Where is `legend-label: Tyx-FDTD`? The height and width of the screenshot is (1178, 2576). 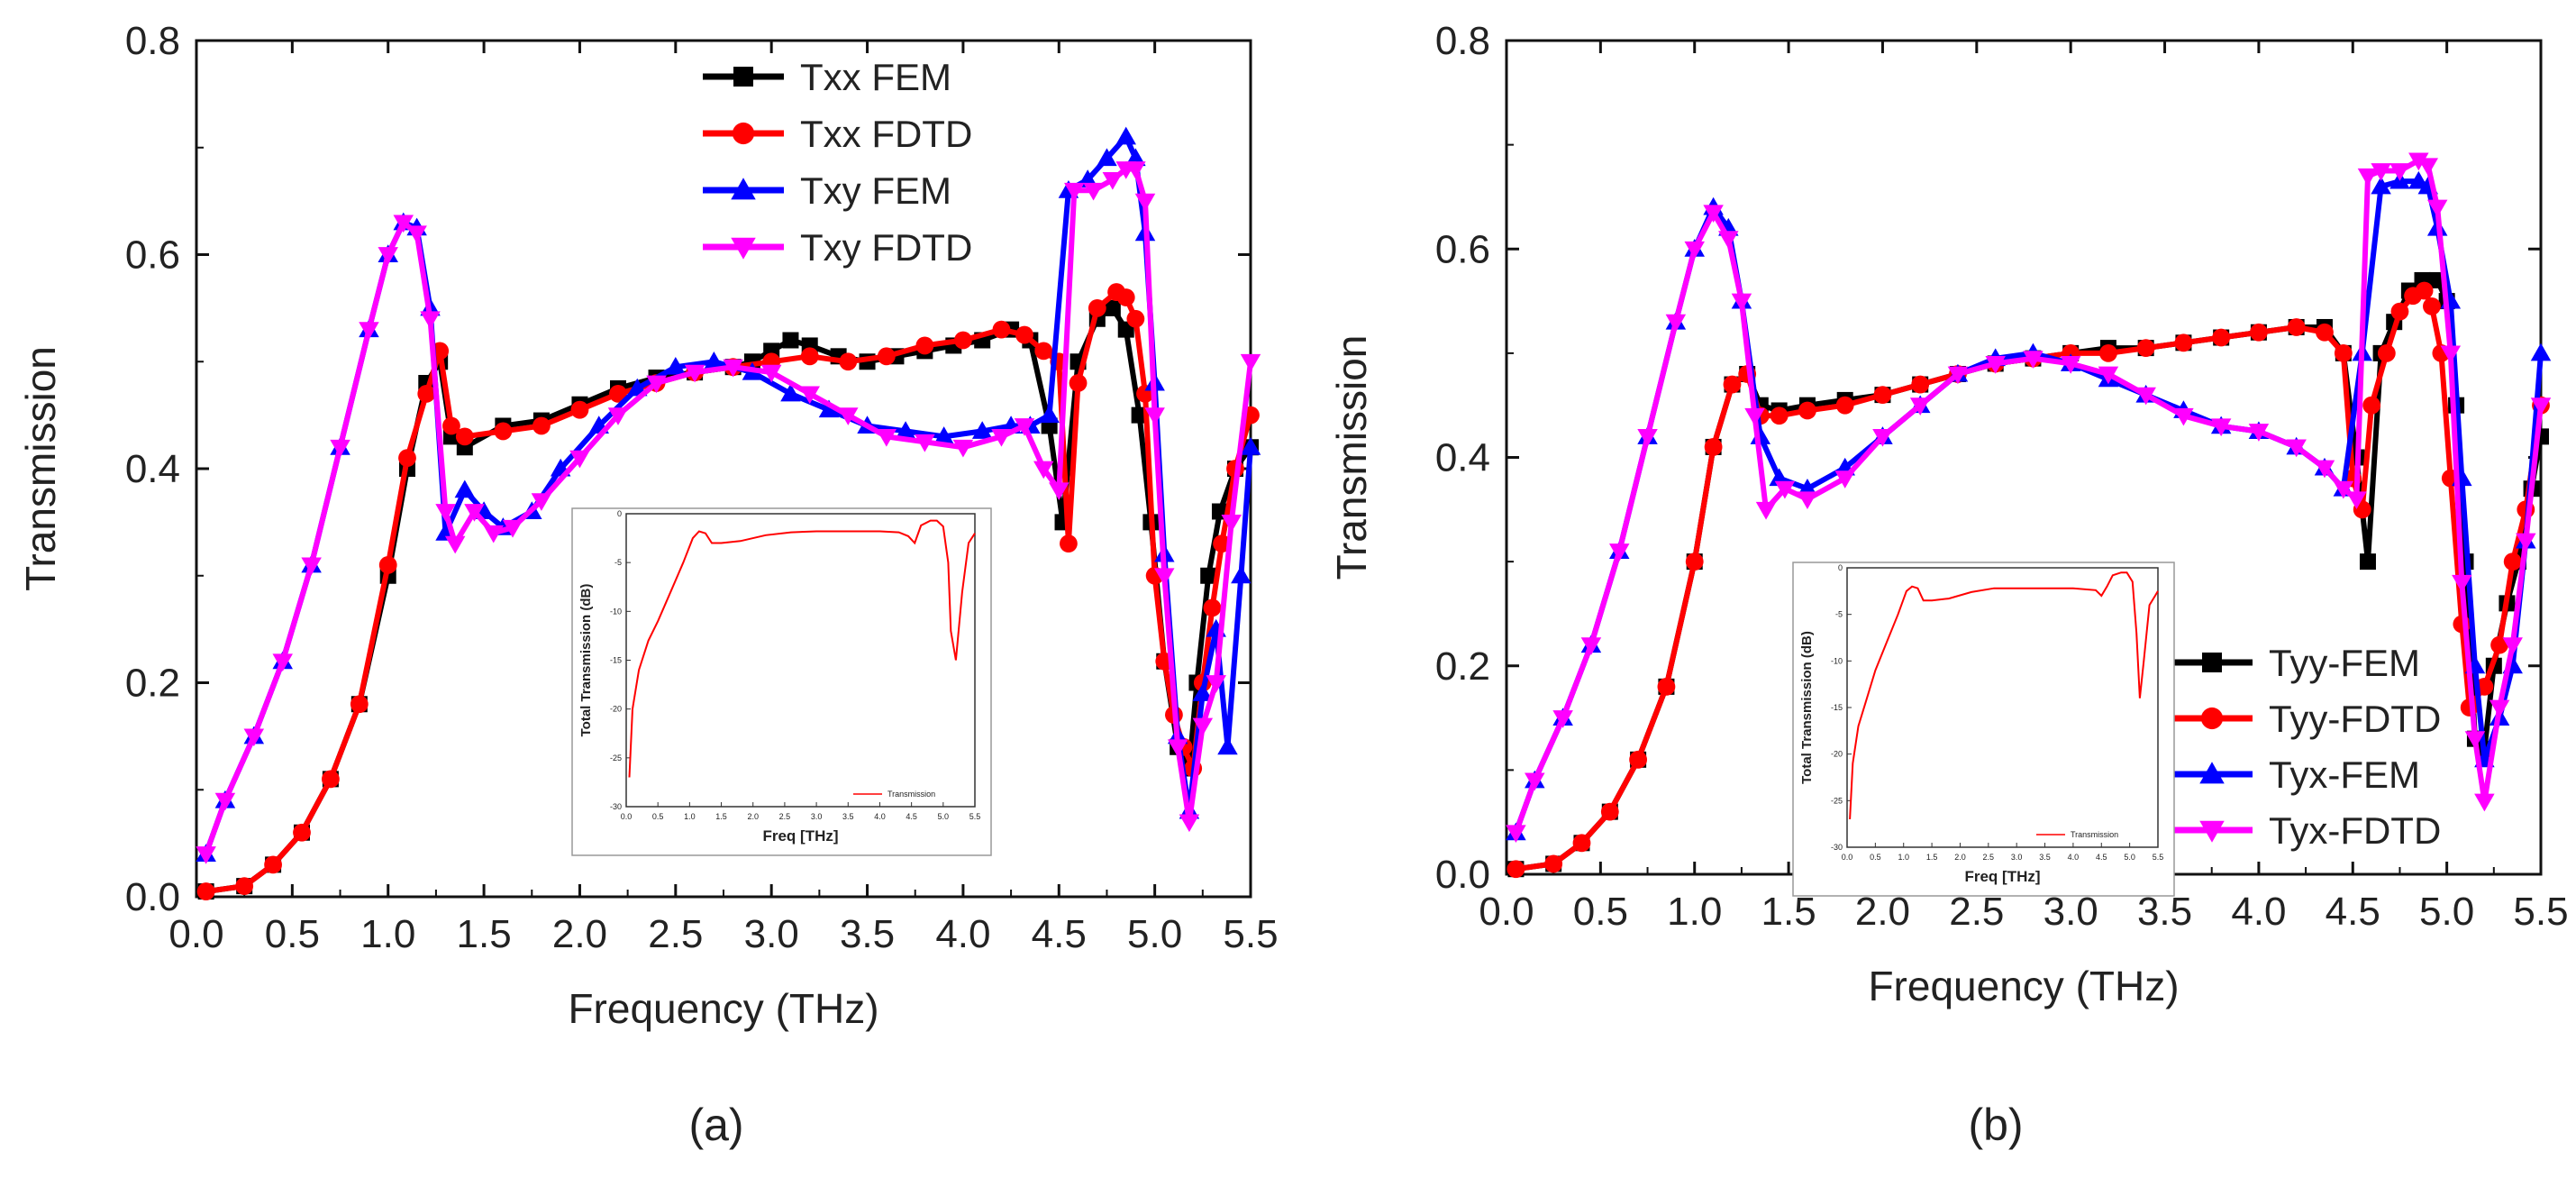
legend-label: Tyx-FDTD is located at coordinates (2355, 831).